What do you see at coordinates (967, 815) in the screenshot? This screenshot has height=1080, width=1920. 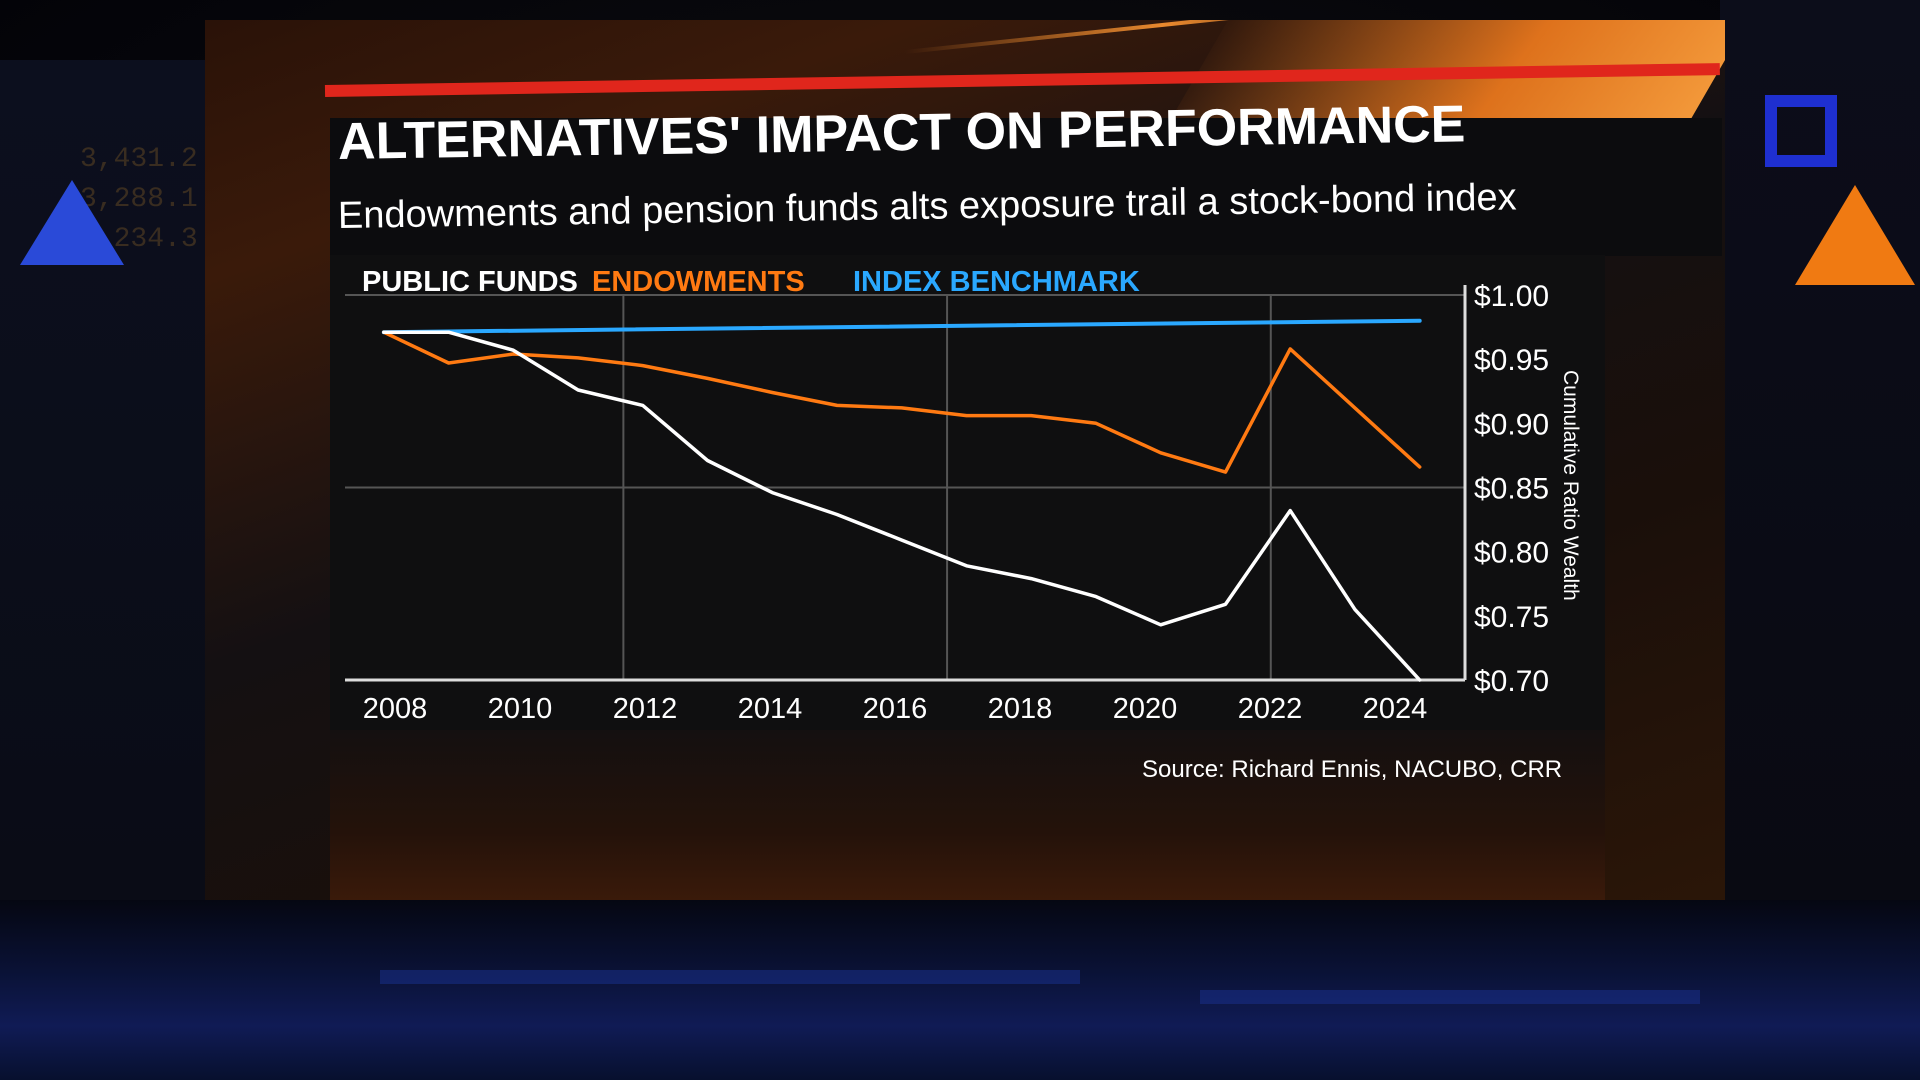 I see `lower-panel` at bounding box center [967, 815].